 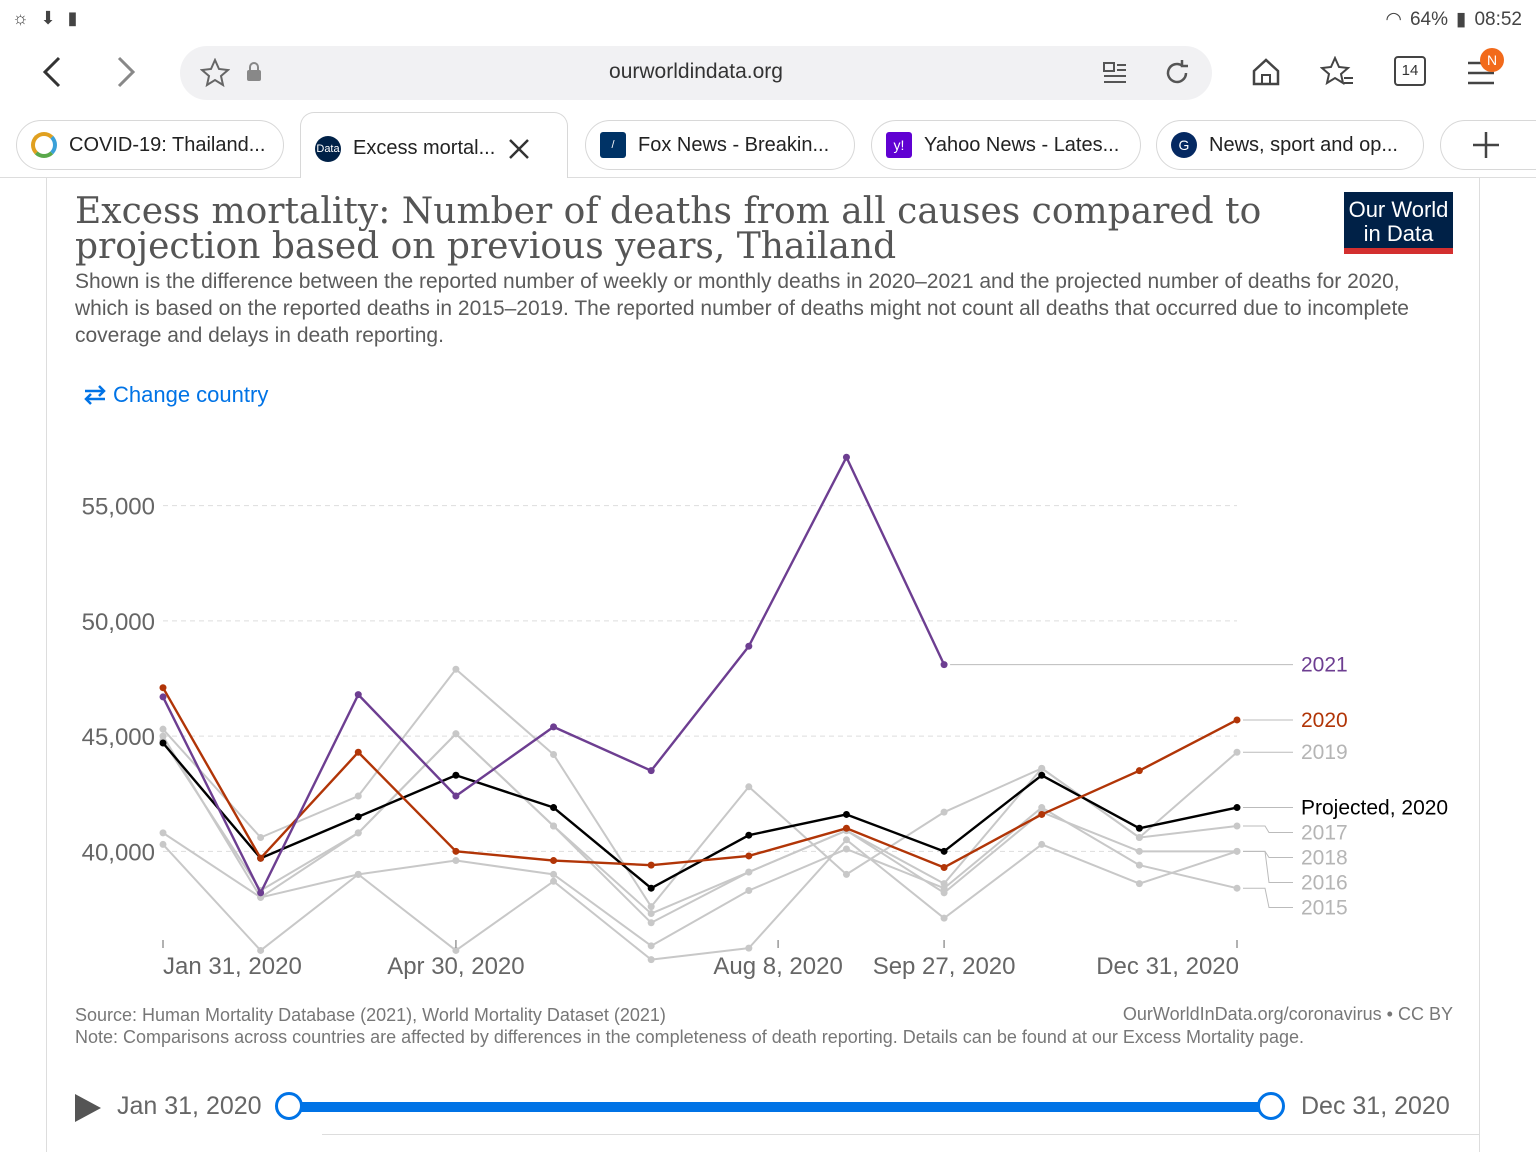 I want to click on address-bar: ourworldindata.org, so click(x=696, y=73).